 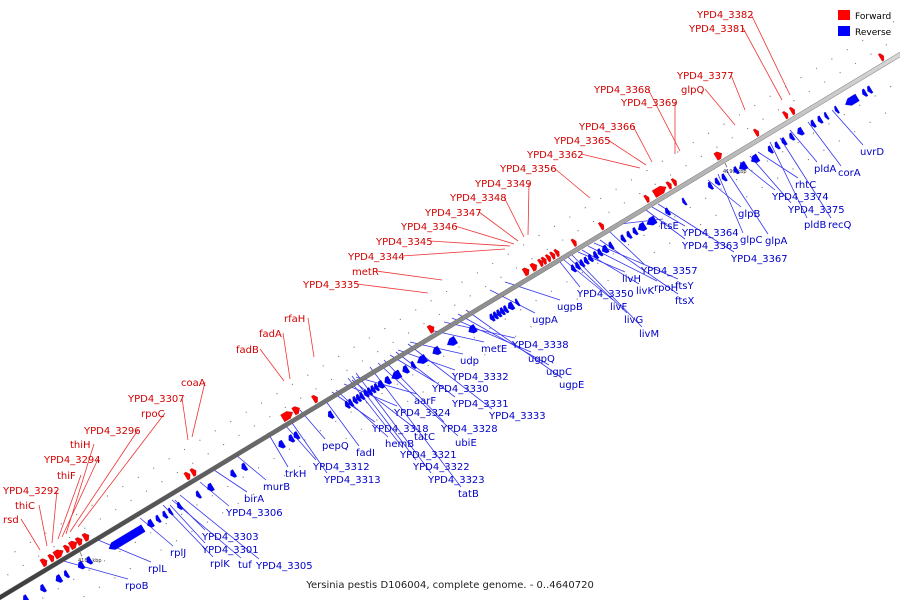 What do you see at coordinates (422, 413) in the screenshot?
I see `reverse-gene-label: YPD4_3324` at bounding box center [422, 413].